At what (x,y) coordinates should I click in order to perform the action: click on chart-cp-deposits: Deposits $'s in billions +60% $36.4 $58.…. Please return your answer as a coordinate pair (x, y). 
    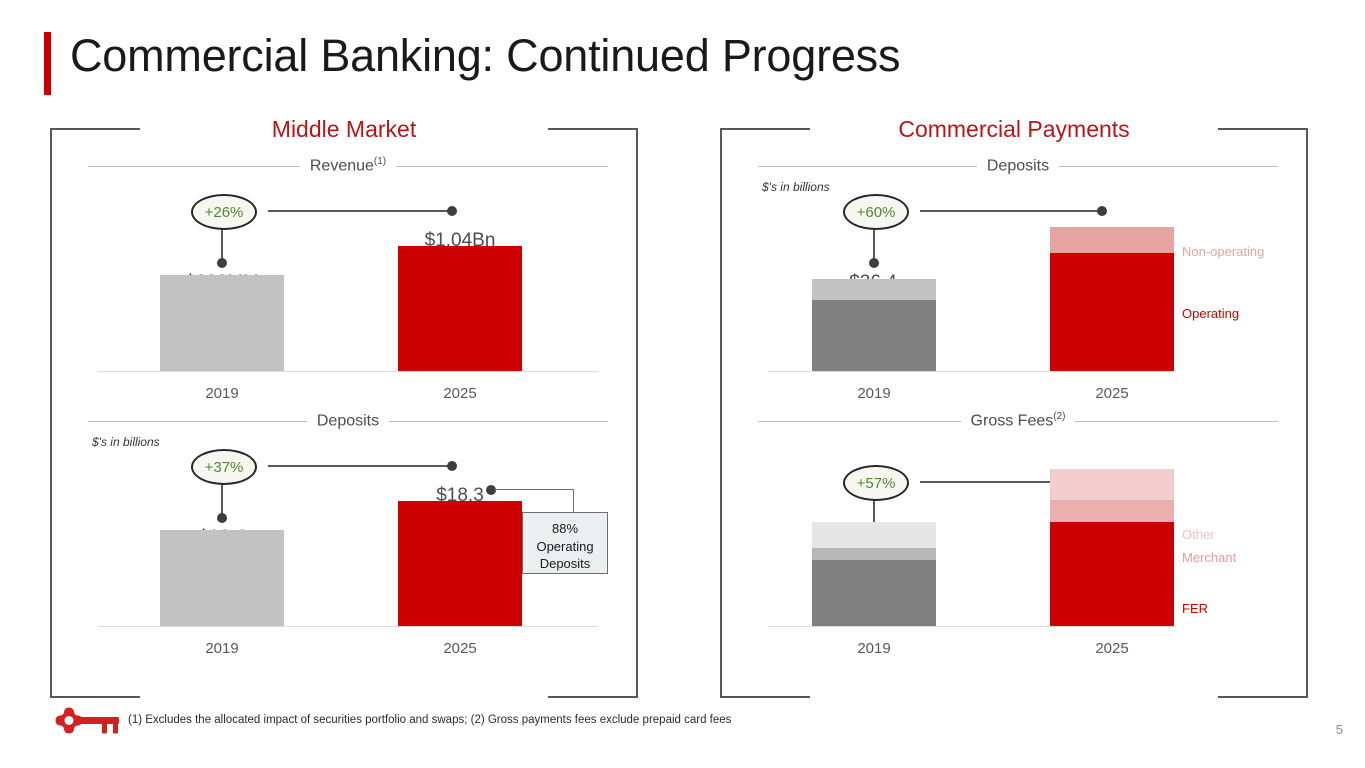
    Looking at the image, I should click on (1018, 285).